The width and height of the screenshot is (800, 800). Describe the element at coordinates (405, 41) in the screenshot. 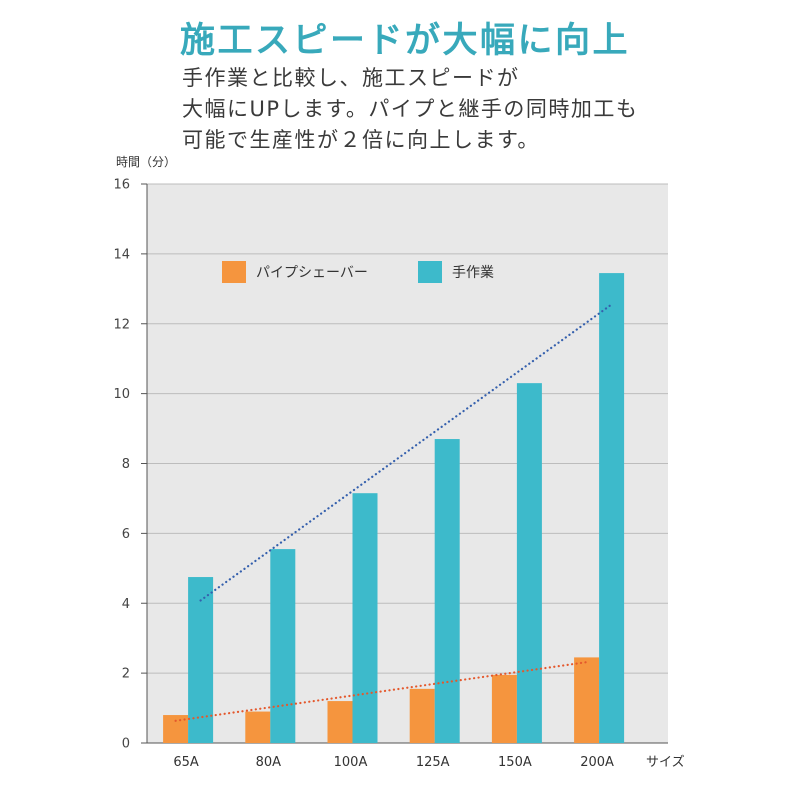

I see `page-heading: 施工スピードが大幅に向上` at that location.